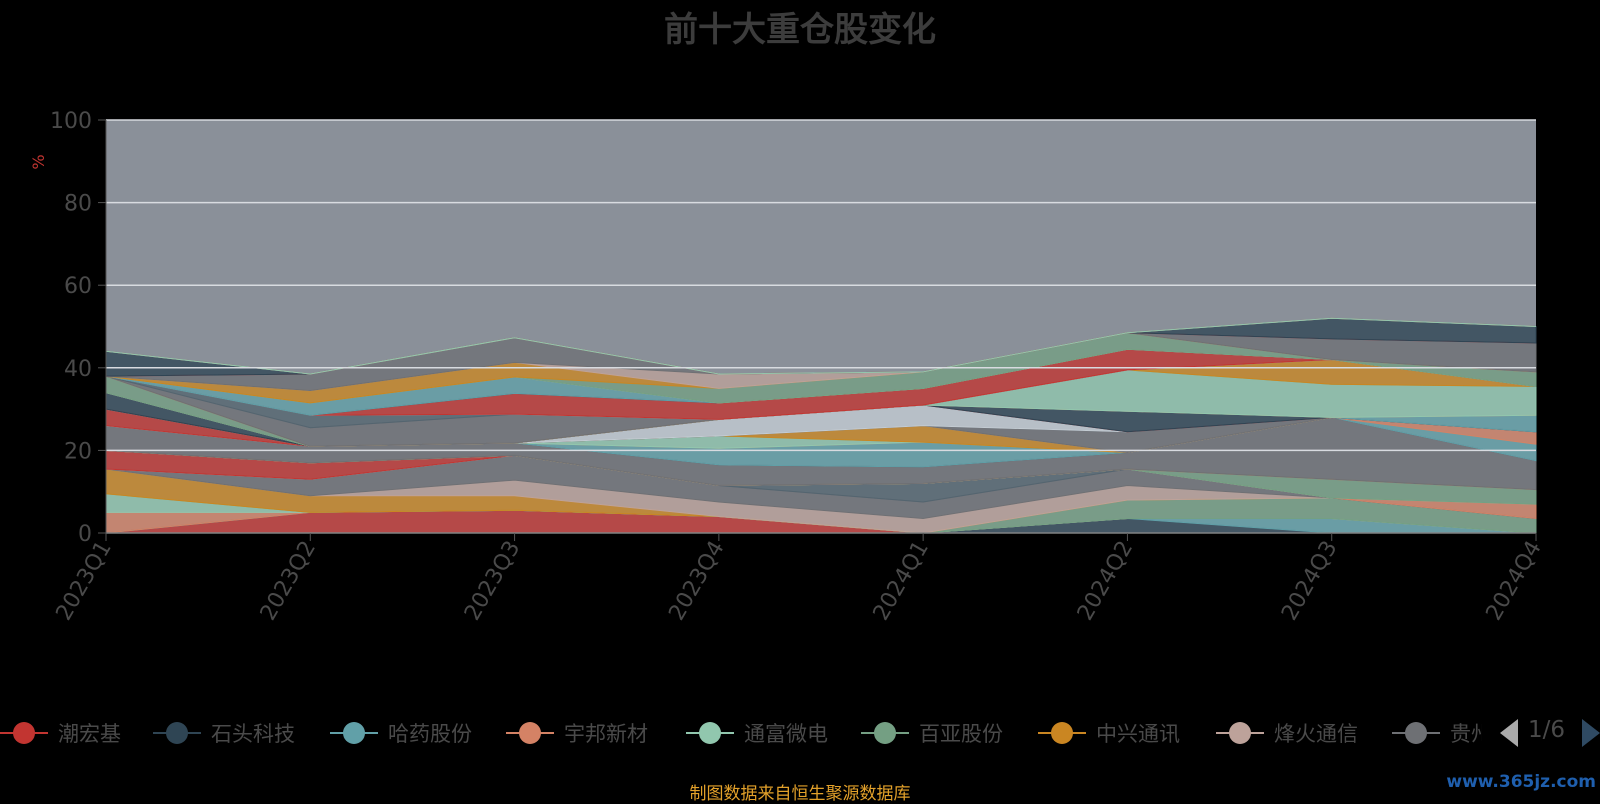 The image size is (1600, 804). I want to click on legend-item: 百亚股份, so click(932, 733).